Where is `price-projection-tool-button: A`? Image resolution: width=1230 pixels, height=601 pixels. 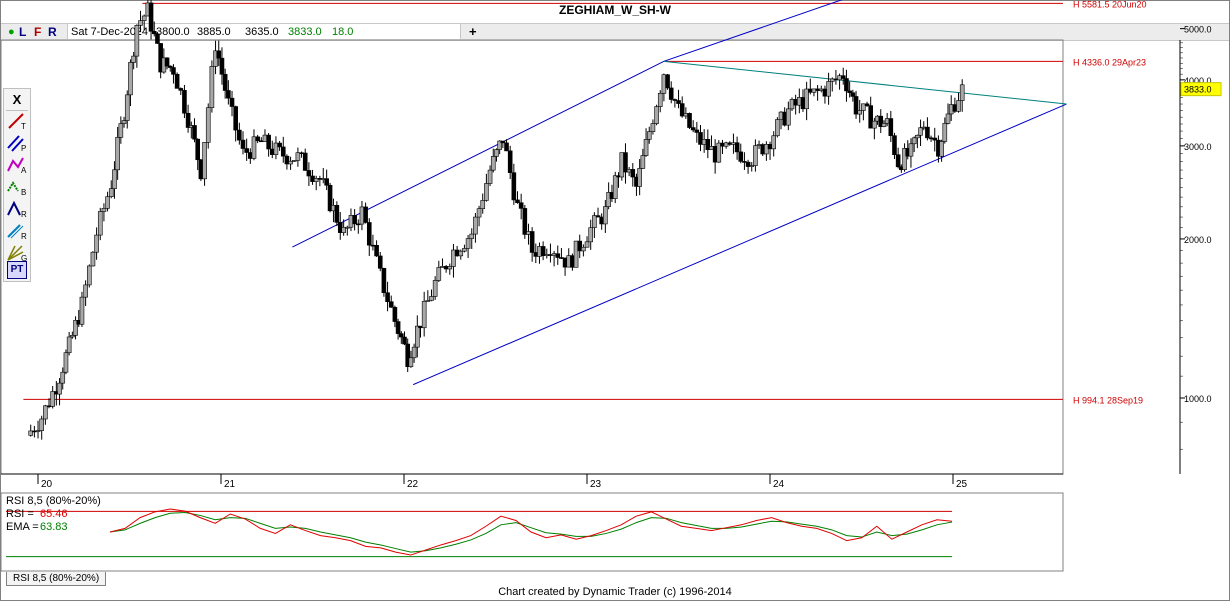
price-projection-tool-button: A is located at coordinates (17, 165).